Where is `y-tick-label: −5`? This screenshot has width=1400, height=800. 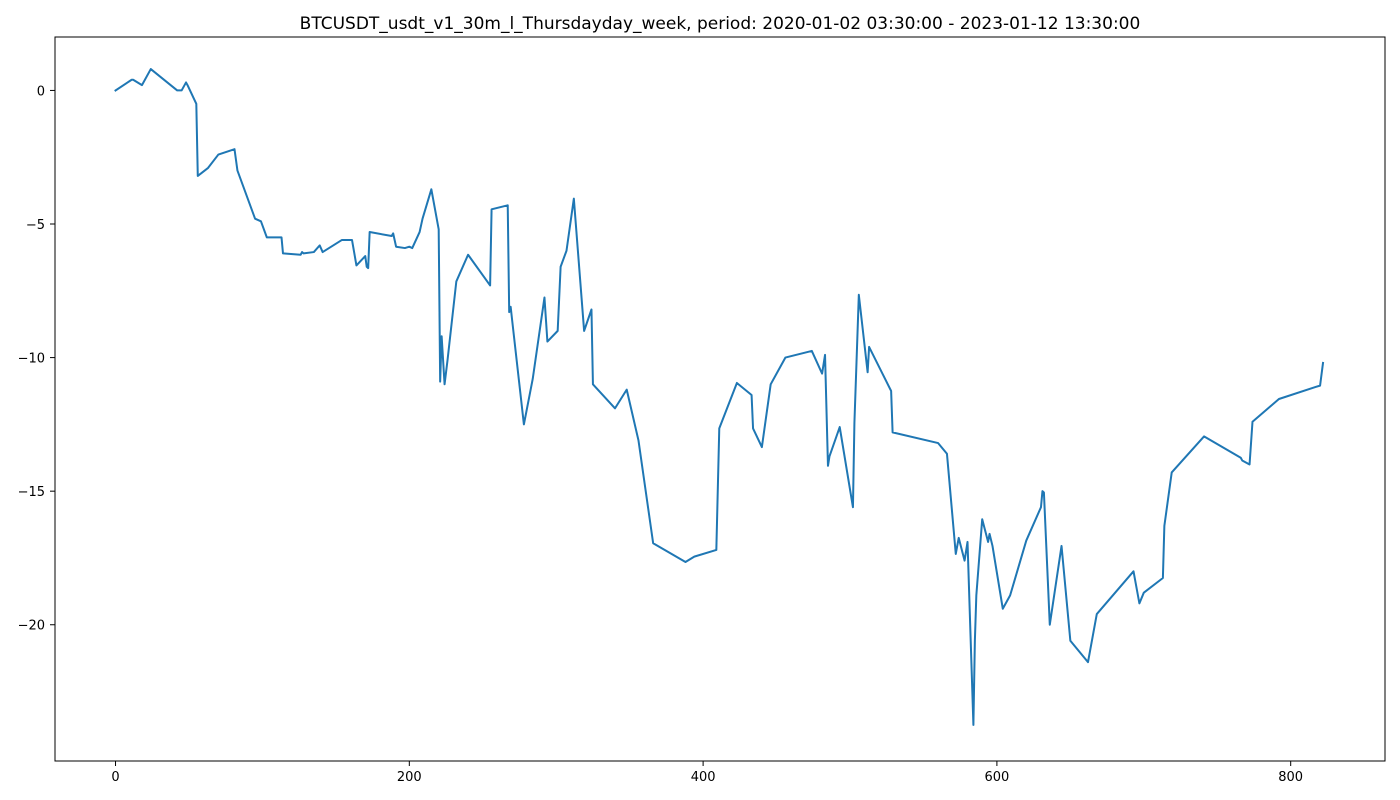 y-tick-label: −5 is located at coordinates (35, 225).